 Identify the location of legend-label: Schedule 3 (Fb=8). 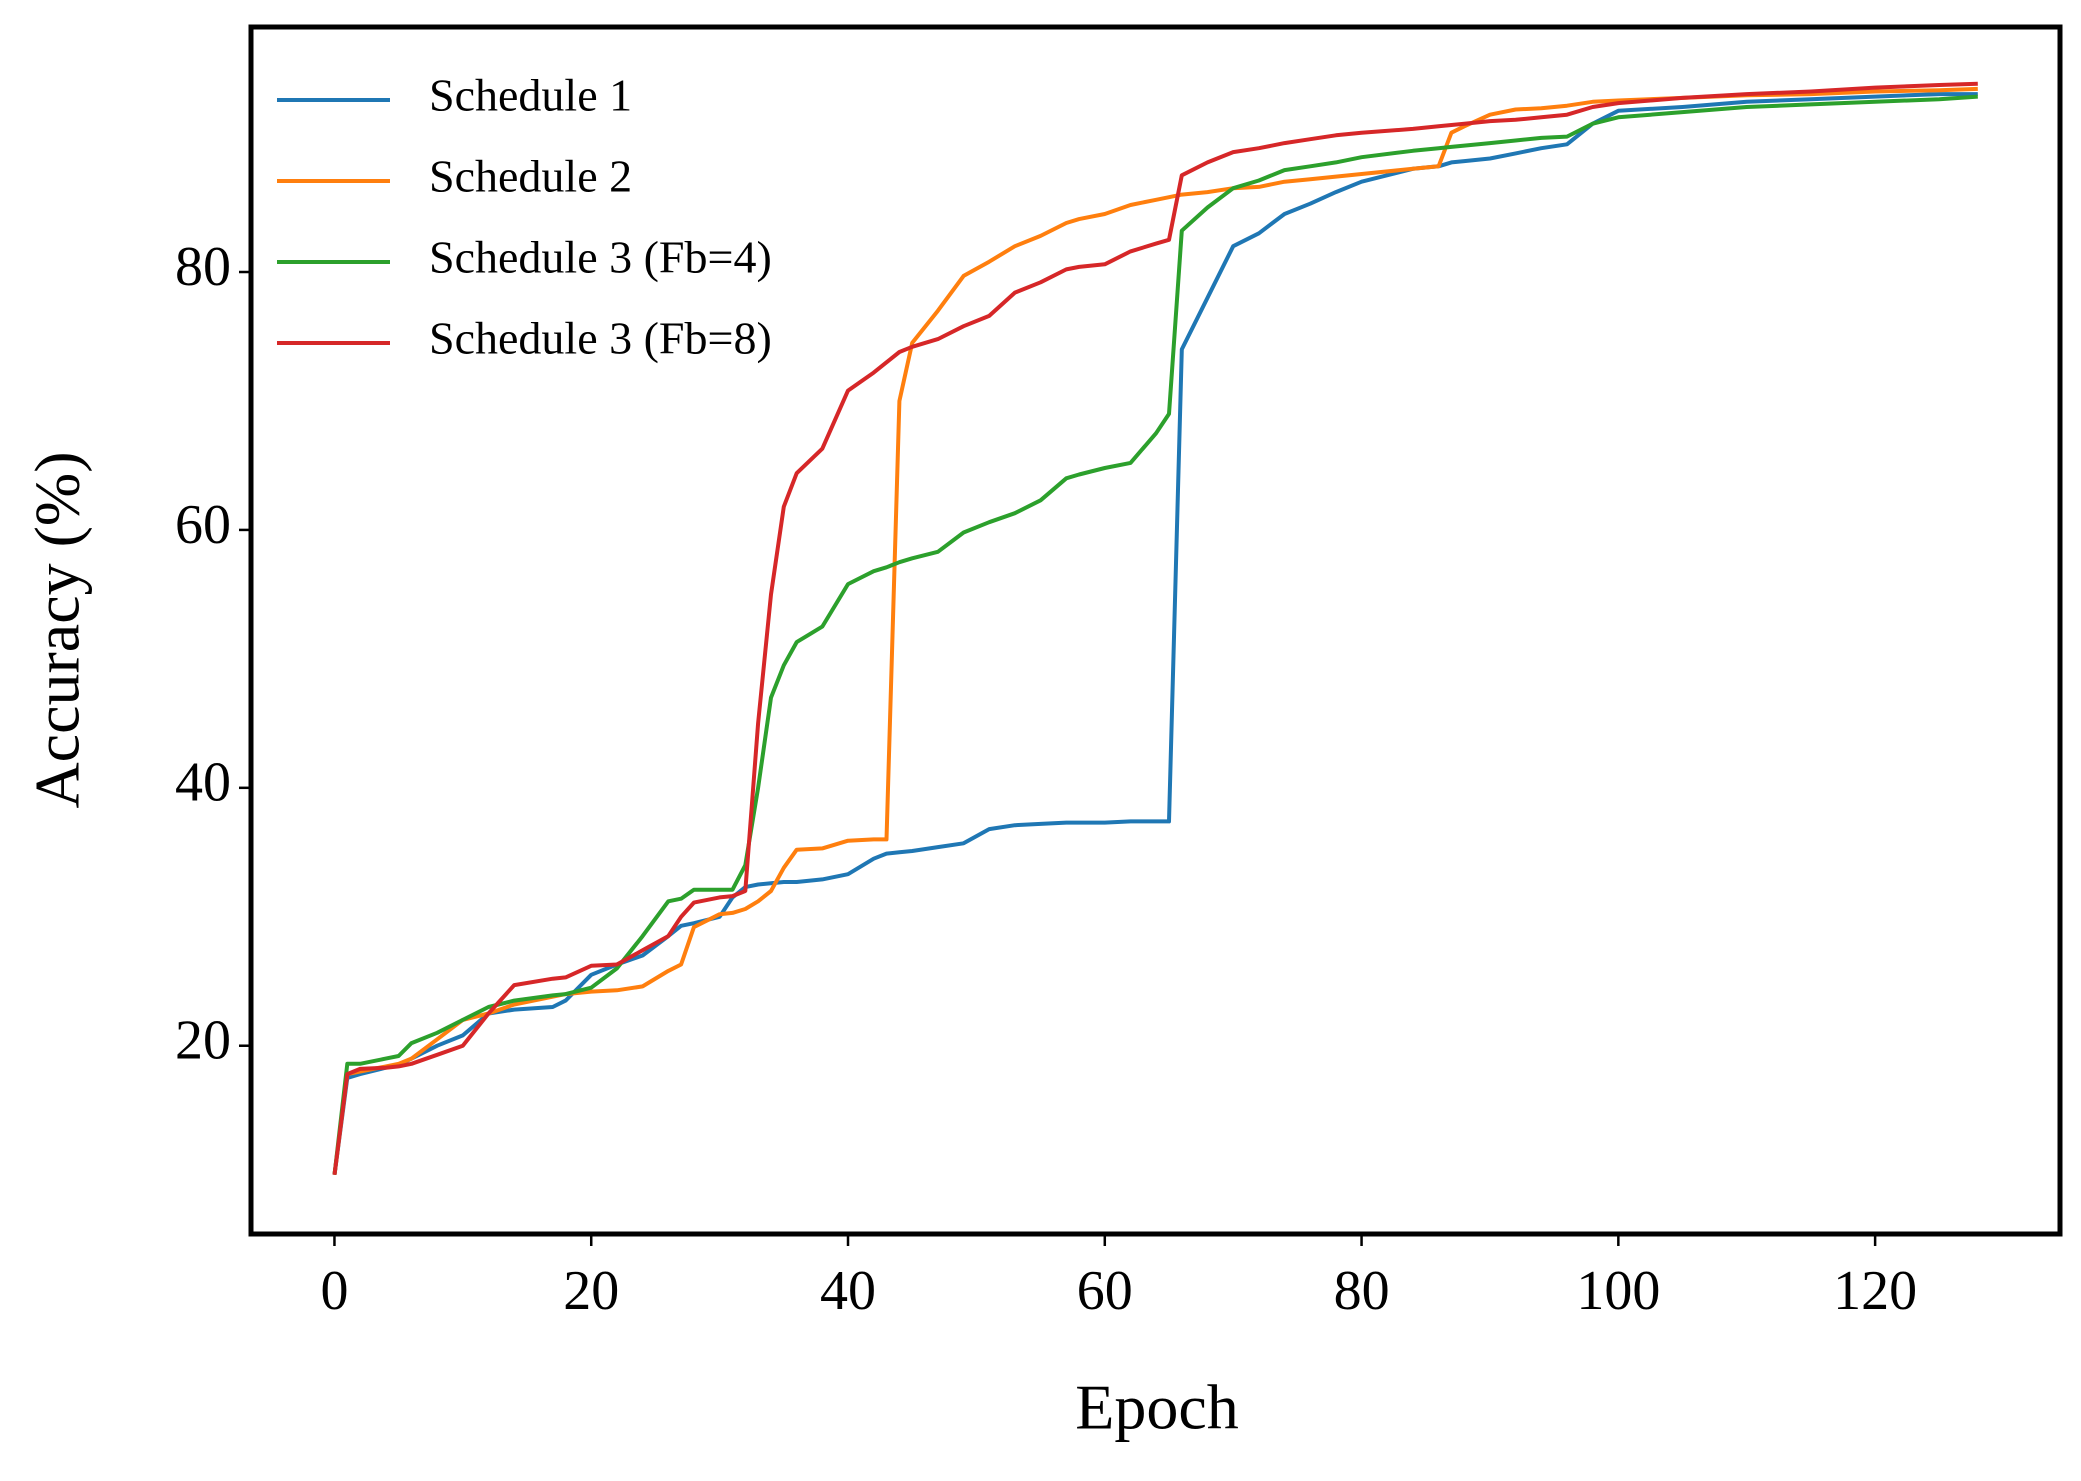
(600, 338).